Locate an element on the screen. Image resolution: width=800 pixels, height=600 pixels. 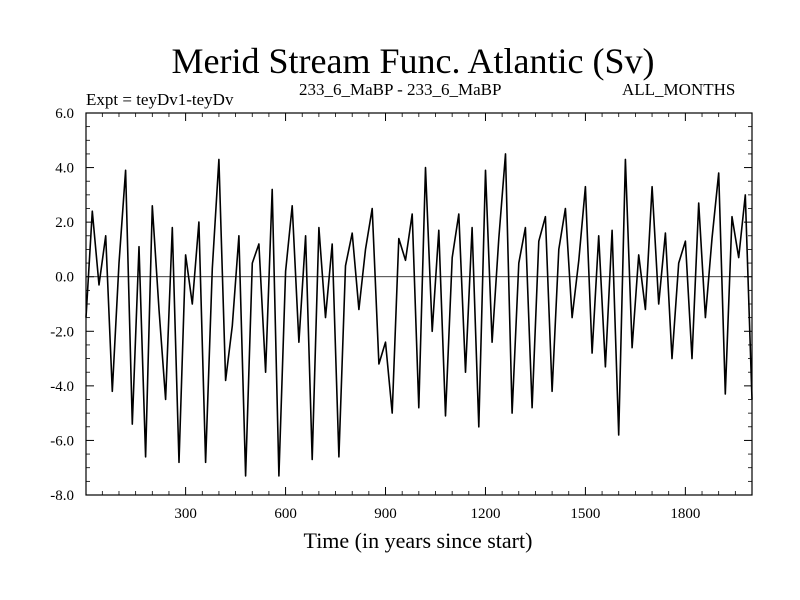
y-tick-label: -2.0 is located at coordinates (62, 332).